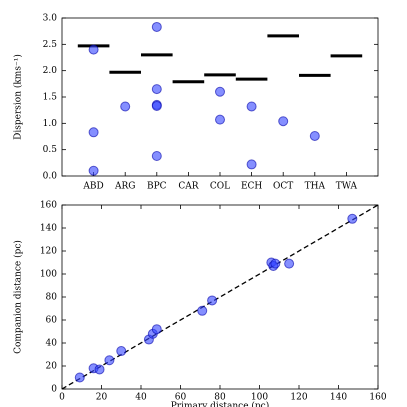 Image resolution: width=407 pixels, height=407 pixels. Describe the element at coordinates (220, 187) in the screenshot. I see `x-tick-label: COL` at that location.